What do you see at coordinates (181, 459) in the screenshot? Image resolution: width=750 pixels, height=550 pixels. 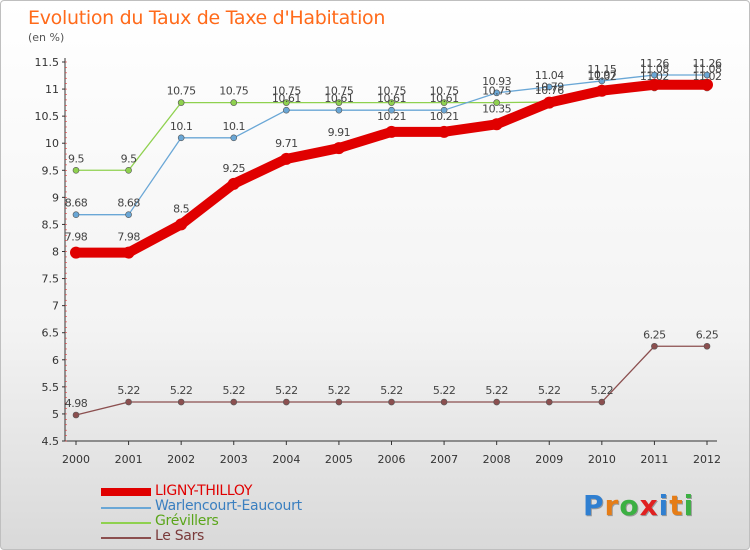 I see `x-tick-label: 2002` at bounding box center [181, 459].